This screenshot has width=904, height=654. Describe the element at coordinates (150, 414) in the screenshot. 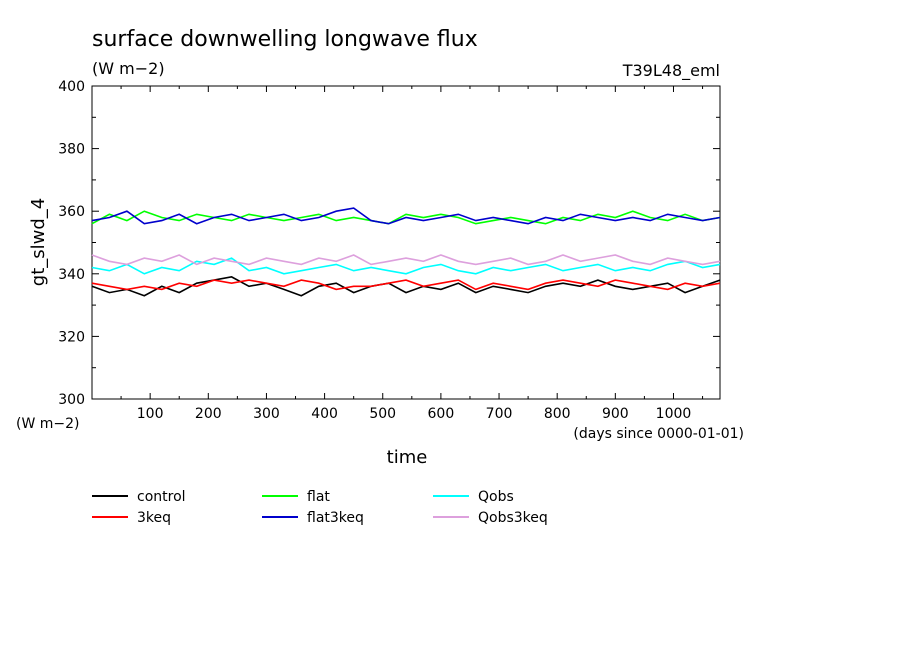

I see `x-tick-label: 100` at that location.